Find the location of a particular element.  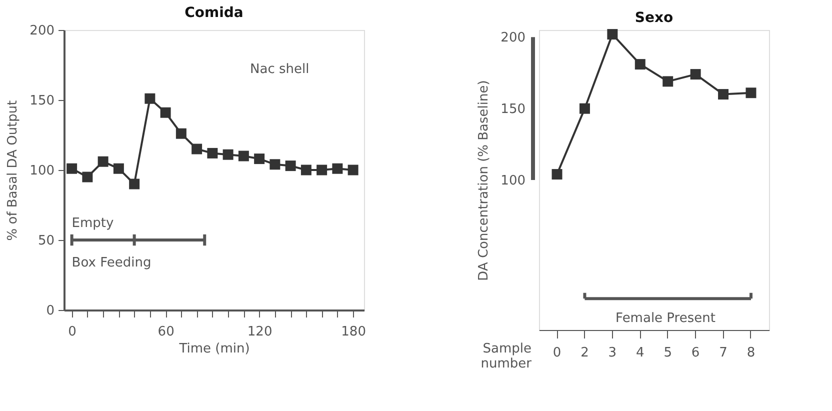

x-tick-label: 8 is located at coordinates (751, 353).